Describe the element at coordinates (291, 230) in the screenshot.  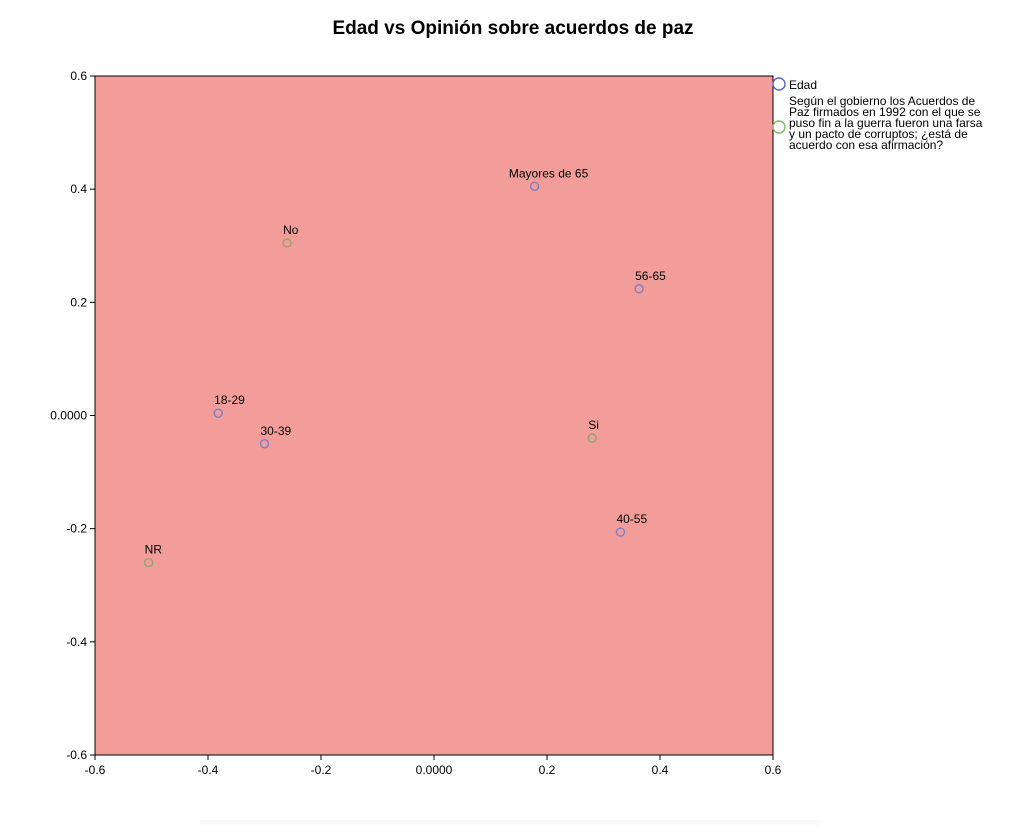
I see `data-point-label: No` at that location.